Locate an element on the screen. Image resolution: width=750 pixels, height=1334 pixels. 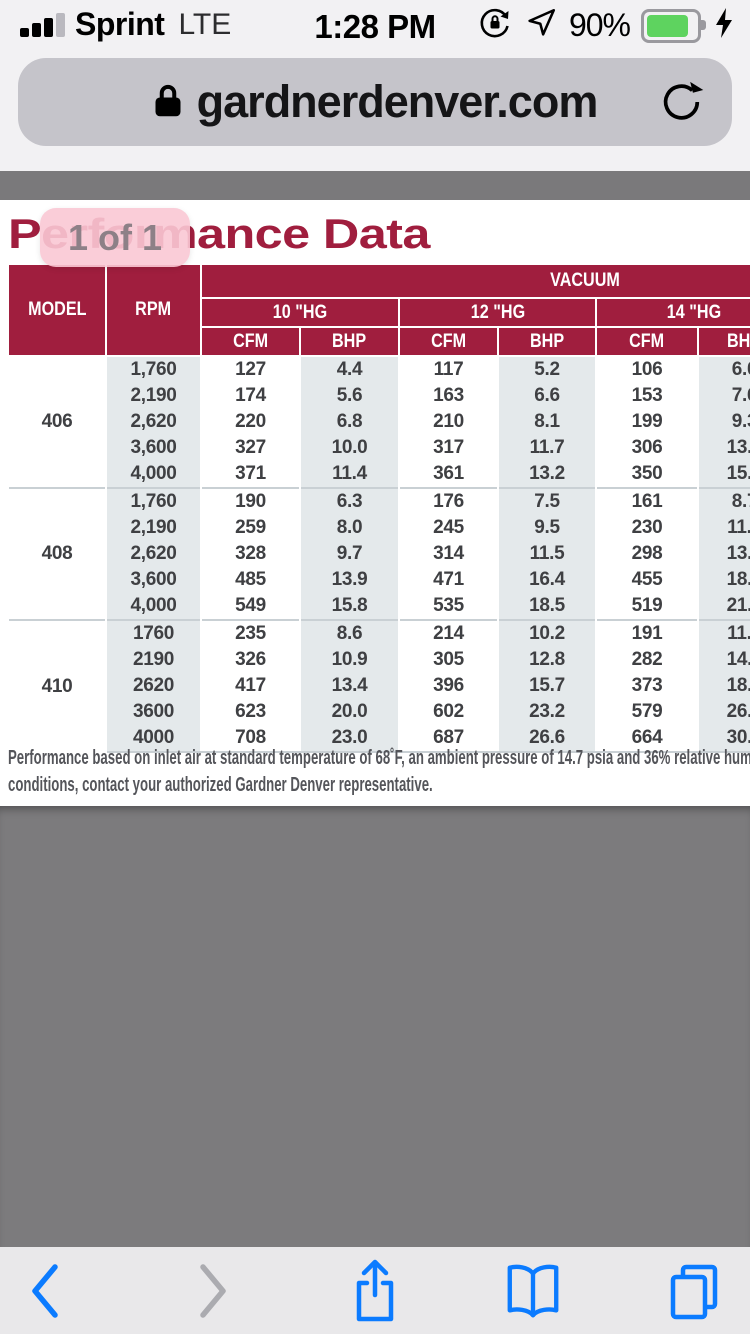
value-cell: 199 is located at coordinates (647, 422).